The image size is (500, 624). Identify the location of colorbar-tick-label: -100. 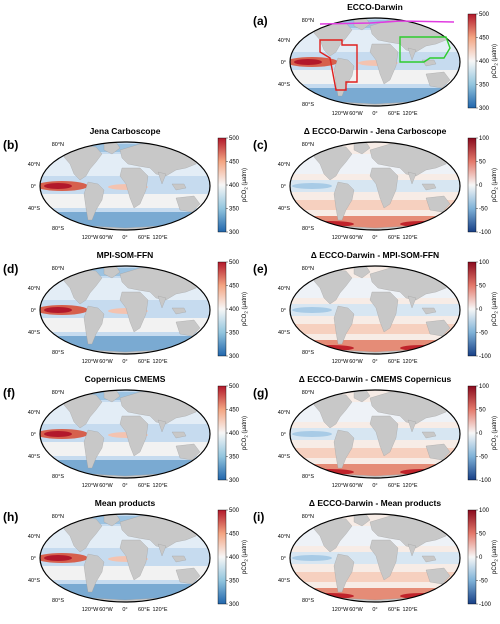
(485, 481).